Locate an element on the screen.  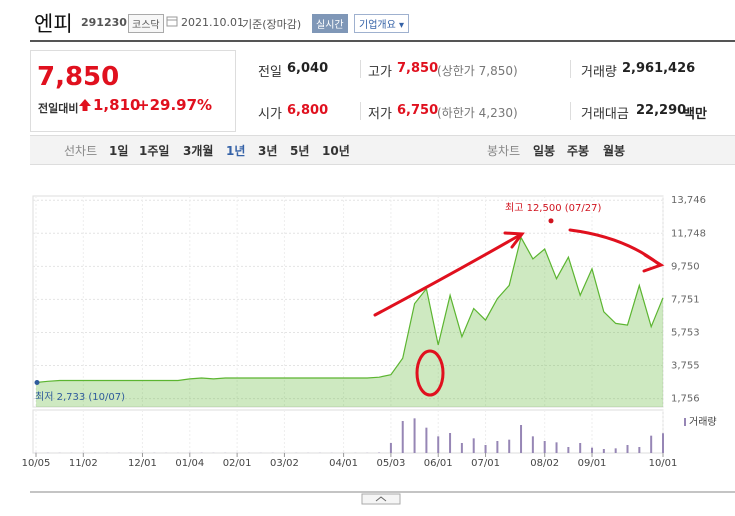
x-tick-label: 02/01 is located at coordinates (237, 463).